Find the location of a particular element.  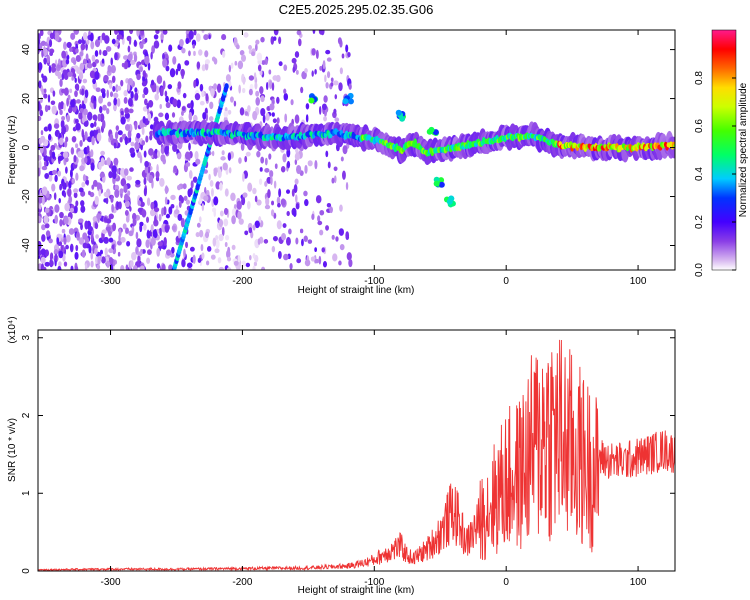

spectrogram-y-tick-label: 20 is located at coordinates (26, 99).